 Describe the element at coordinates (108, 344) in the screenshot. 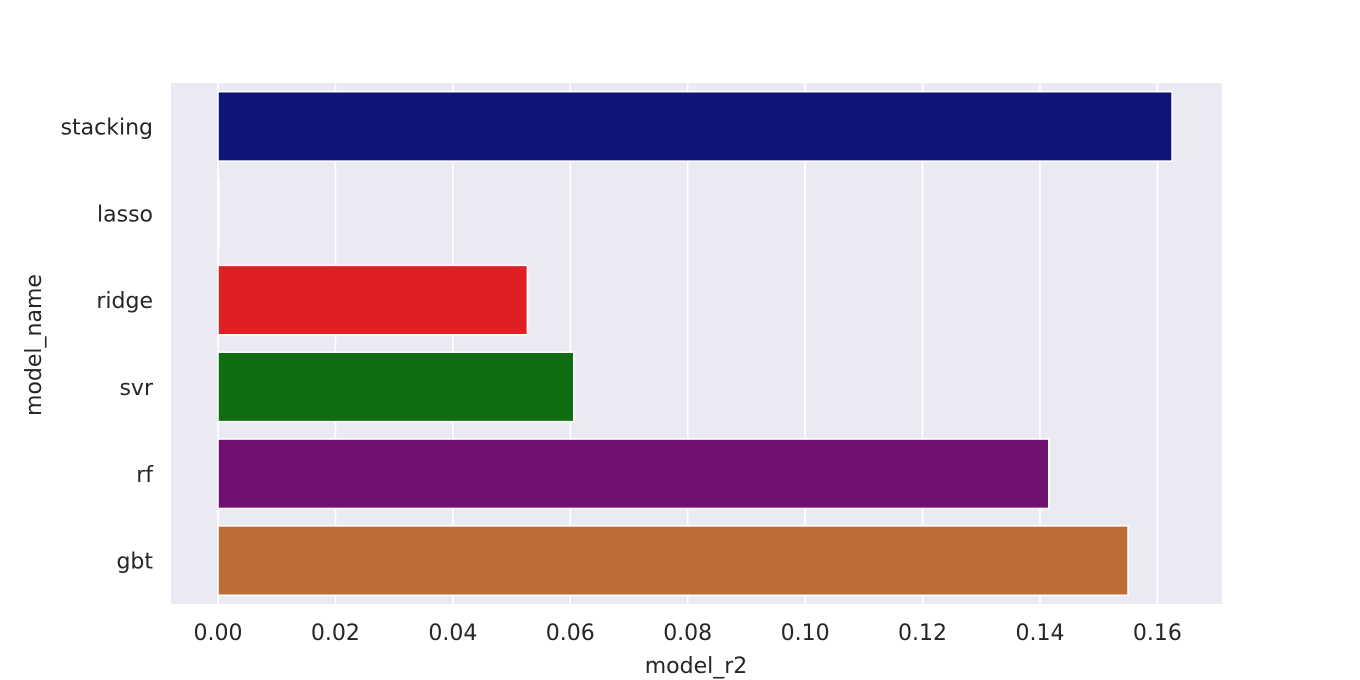

I see `y-tick-labels: stacking lasso ridge svr rf gbt` at that location.